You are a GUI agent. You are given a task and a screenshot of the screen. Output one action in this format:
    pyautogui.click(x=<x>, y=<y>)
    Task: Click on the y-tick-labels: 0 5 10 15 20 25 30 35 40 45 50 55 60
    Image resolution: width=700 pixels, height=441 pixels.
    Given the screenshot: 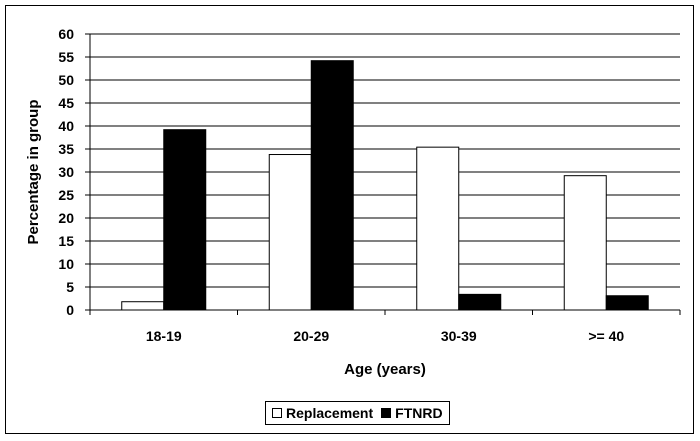 What is the action you would take?
    pyautogui.click(x=66, y=172)
    